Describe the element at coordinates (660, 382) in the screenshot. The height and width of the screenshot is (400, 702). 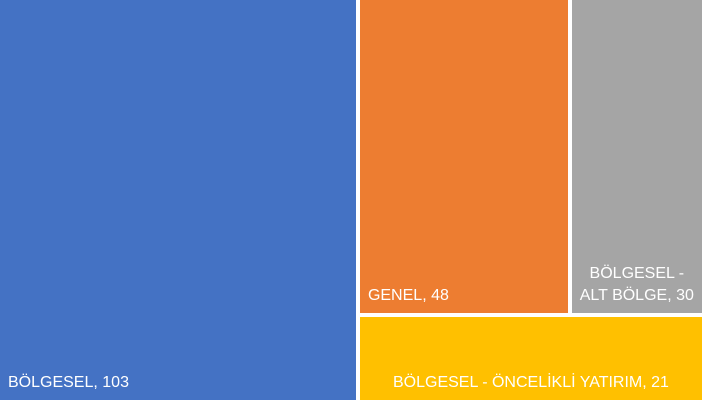
I see `value: 21` at that location.